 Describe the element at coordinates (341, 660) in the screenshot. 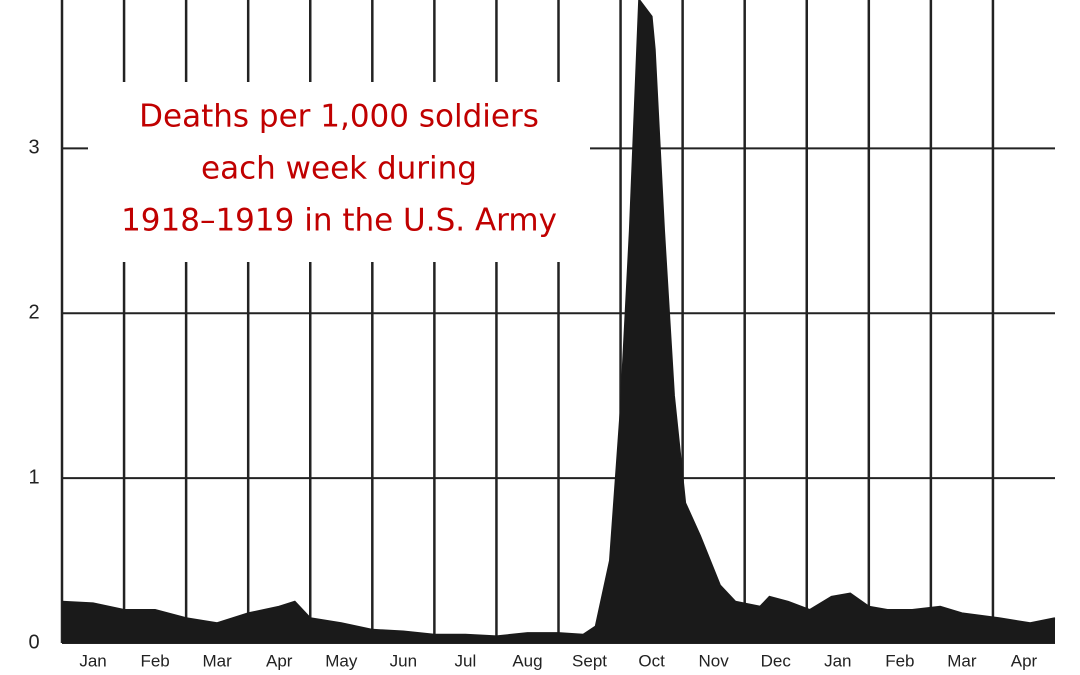

I see `x-tick-label: May` at that location.